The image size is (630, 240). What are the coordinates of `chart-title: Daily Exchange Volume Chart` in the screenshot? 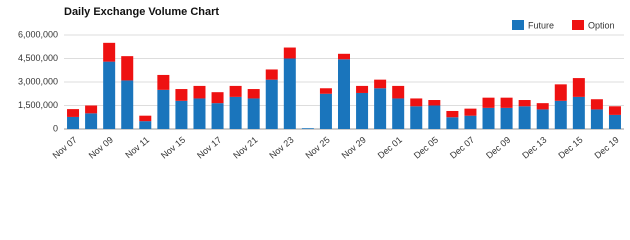 It's located at (141, 12).